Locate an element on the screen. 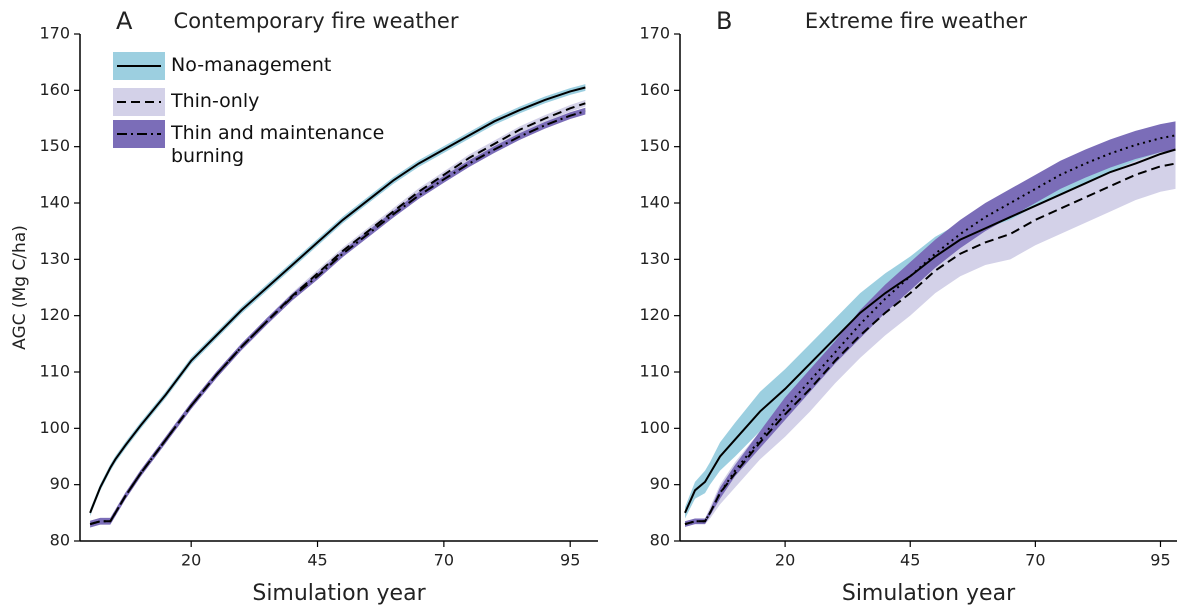 The height and width of the screenshot is (609, 1177). legend-label: Thin-only is located at coordinates (215, 101).